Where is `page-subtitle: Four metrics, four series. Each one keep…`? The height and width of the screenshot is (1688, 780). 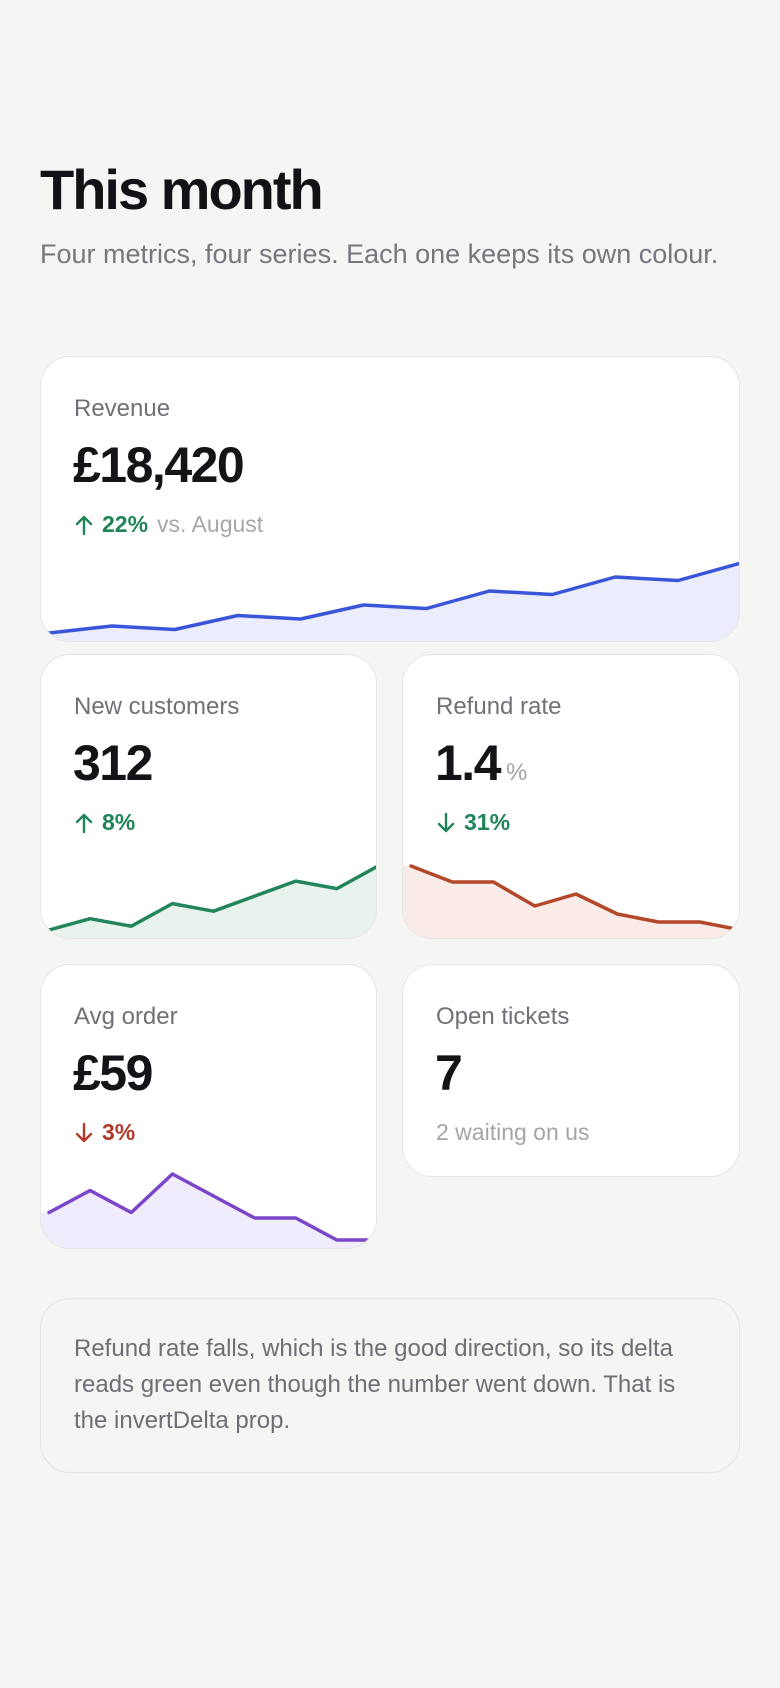 page-subtitle: Four metrics, four series. Each one keep… is located at coordinates (379, 254).